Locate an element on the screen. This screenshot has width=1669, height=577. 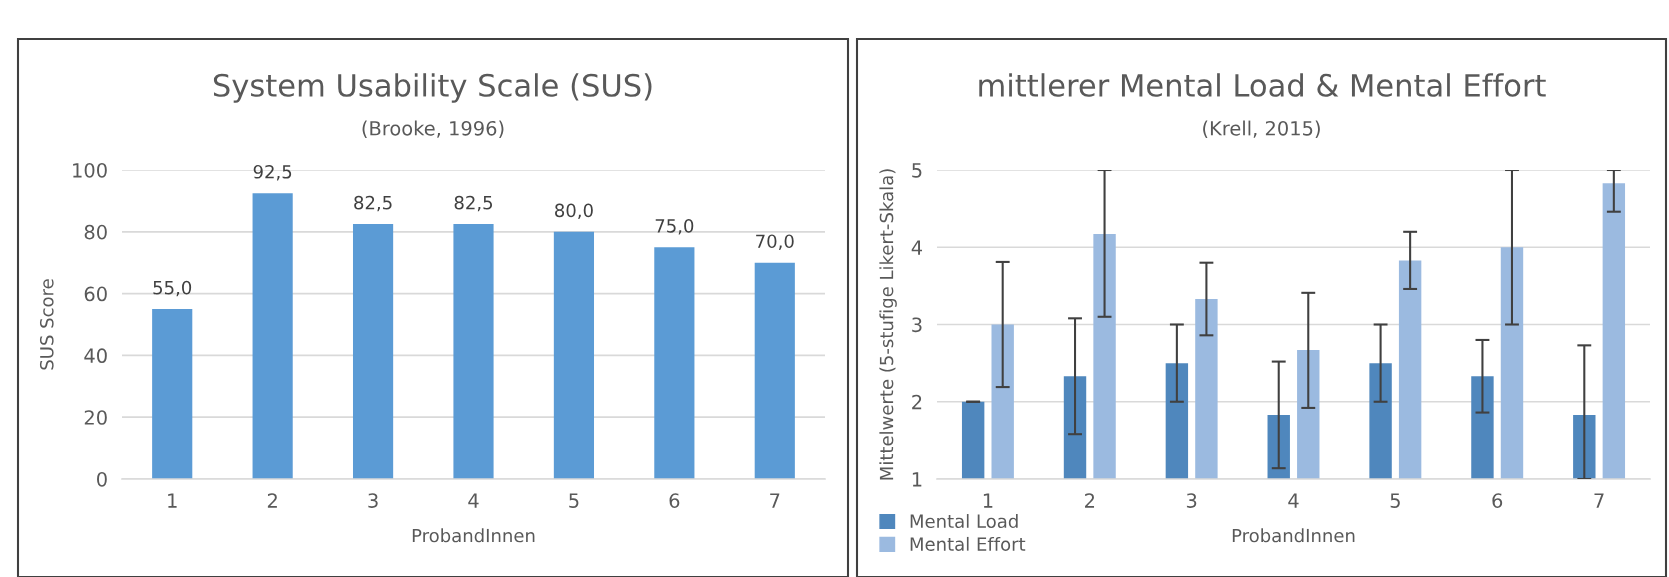
y-tick-label: 5 is located at coordinates (917, 170).